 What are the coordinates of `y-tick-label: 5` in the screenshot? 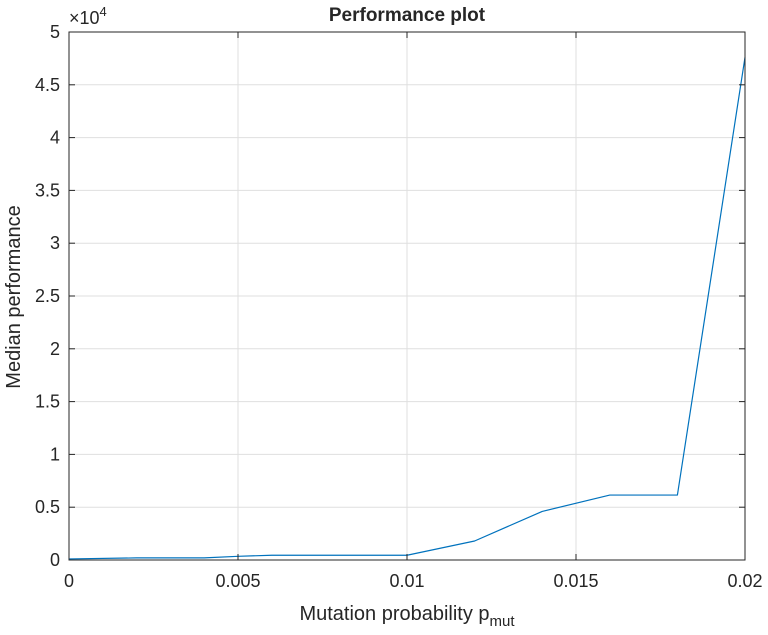 It's located at (55, 32).